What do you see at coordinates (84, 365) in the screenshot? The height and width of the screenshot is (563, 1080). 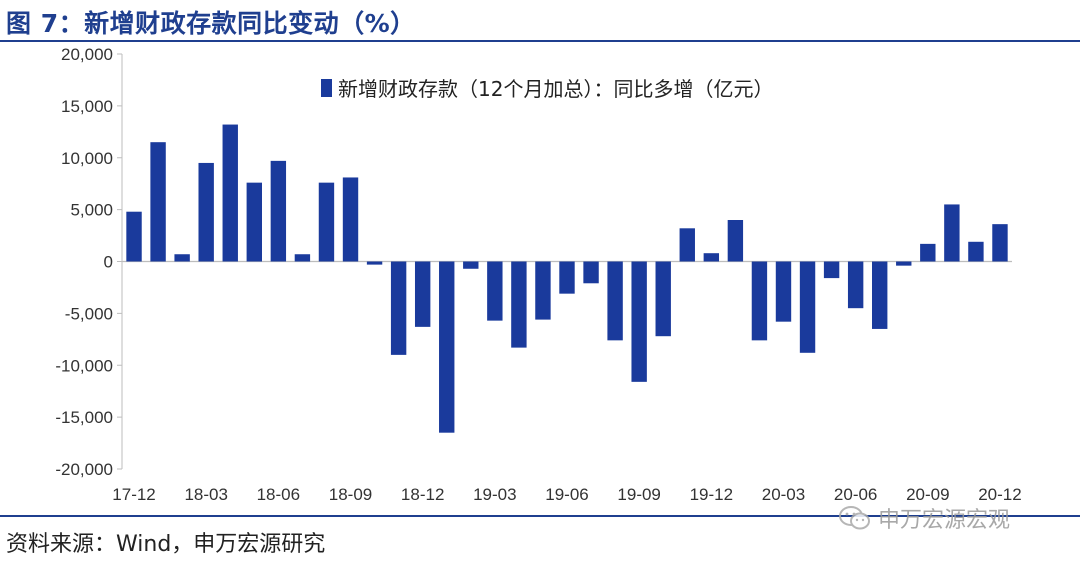 I see `y-tick-label: -10,000` at bounding box center [84, 365].